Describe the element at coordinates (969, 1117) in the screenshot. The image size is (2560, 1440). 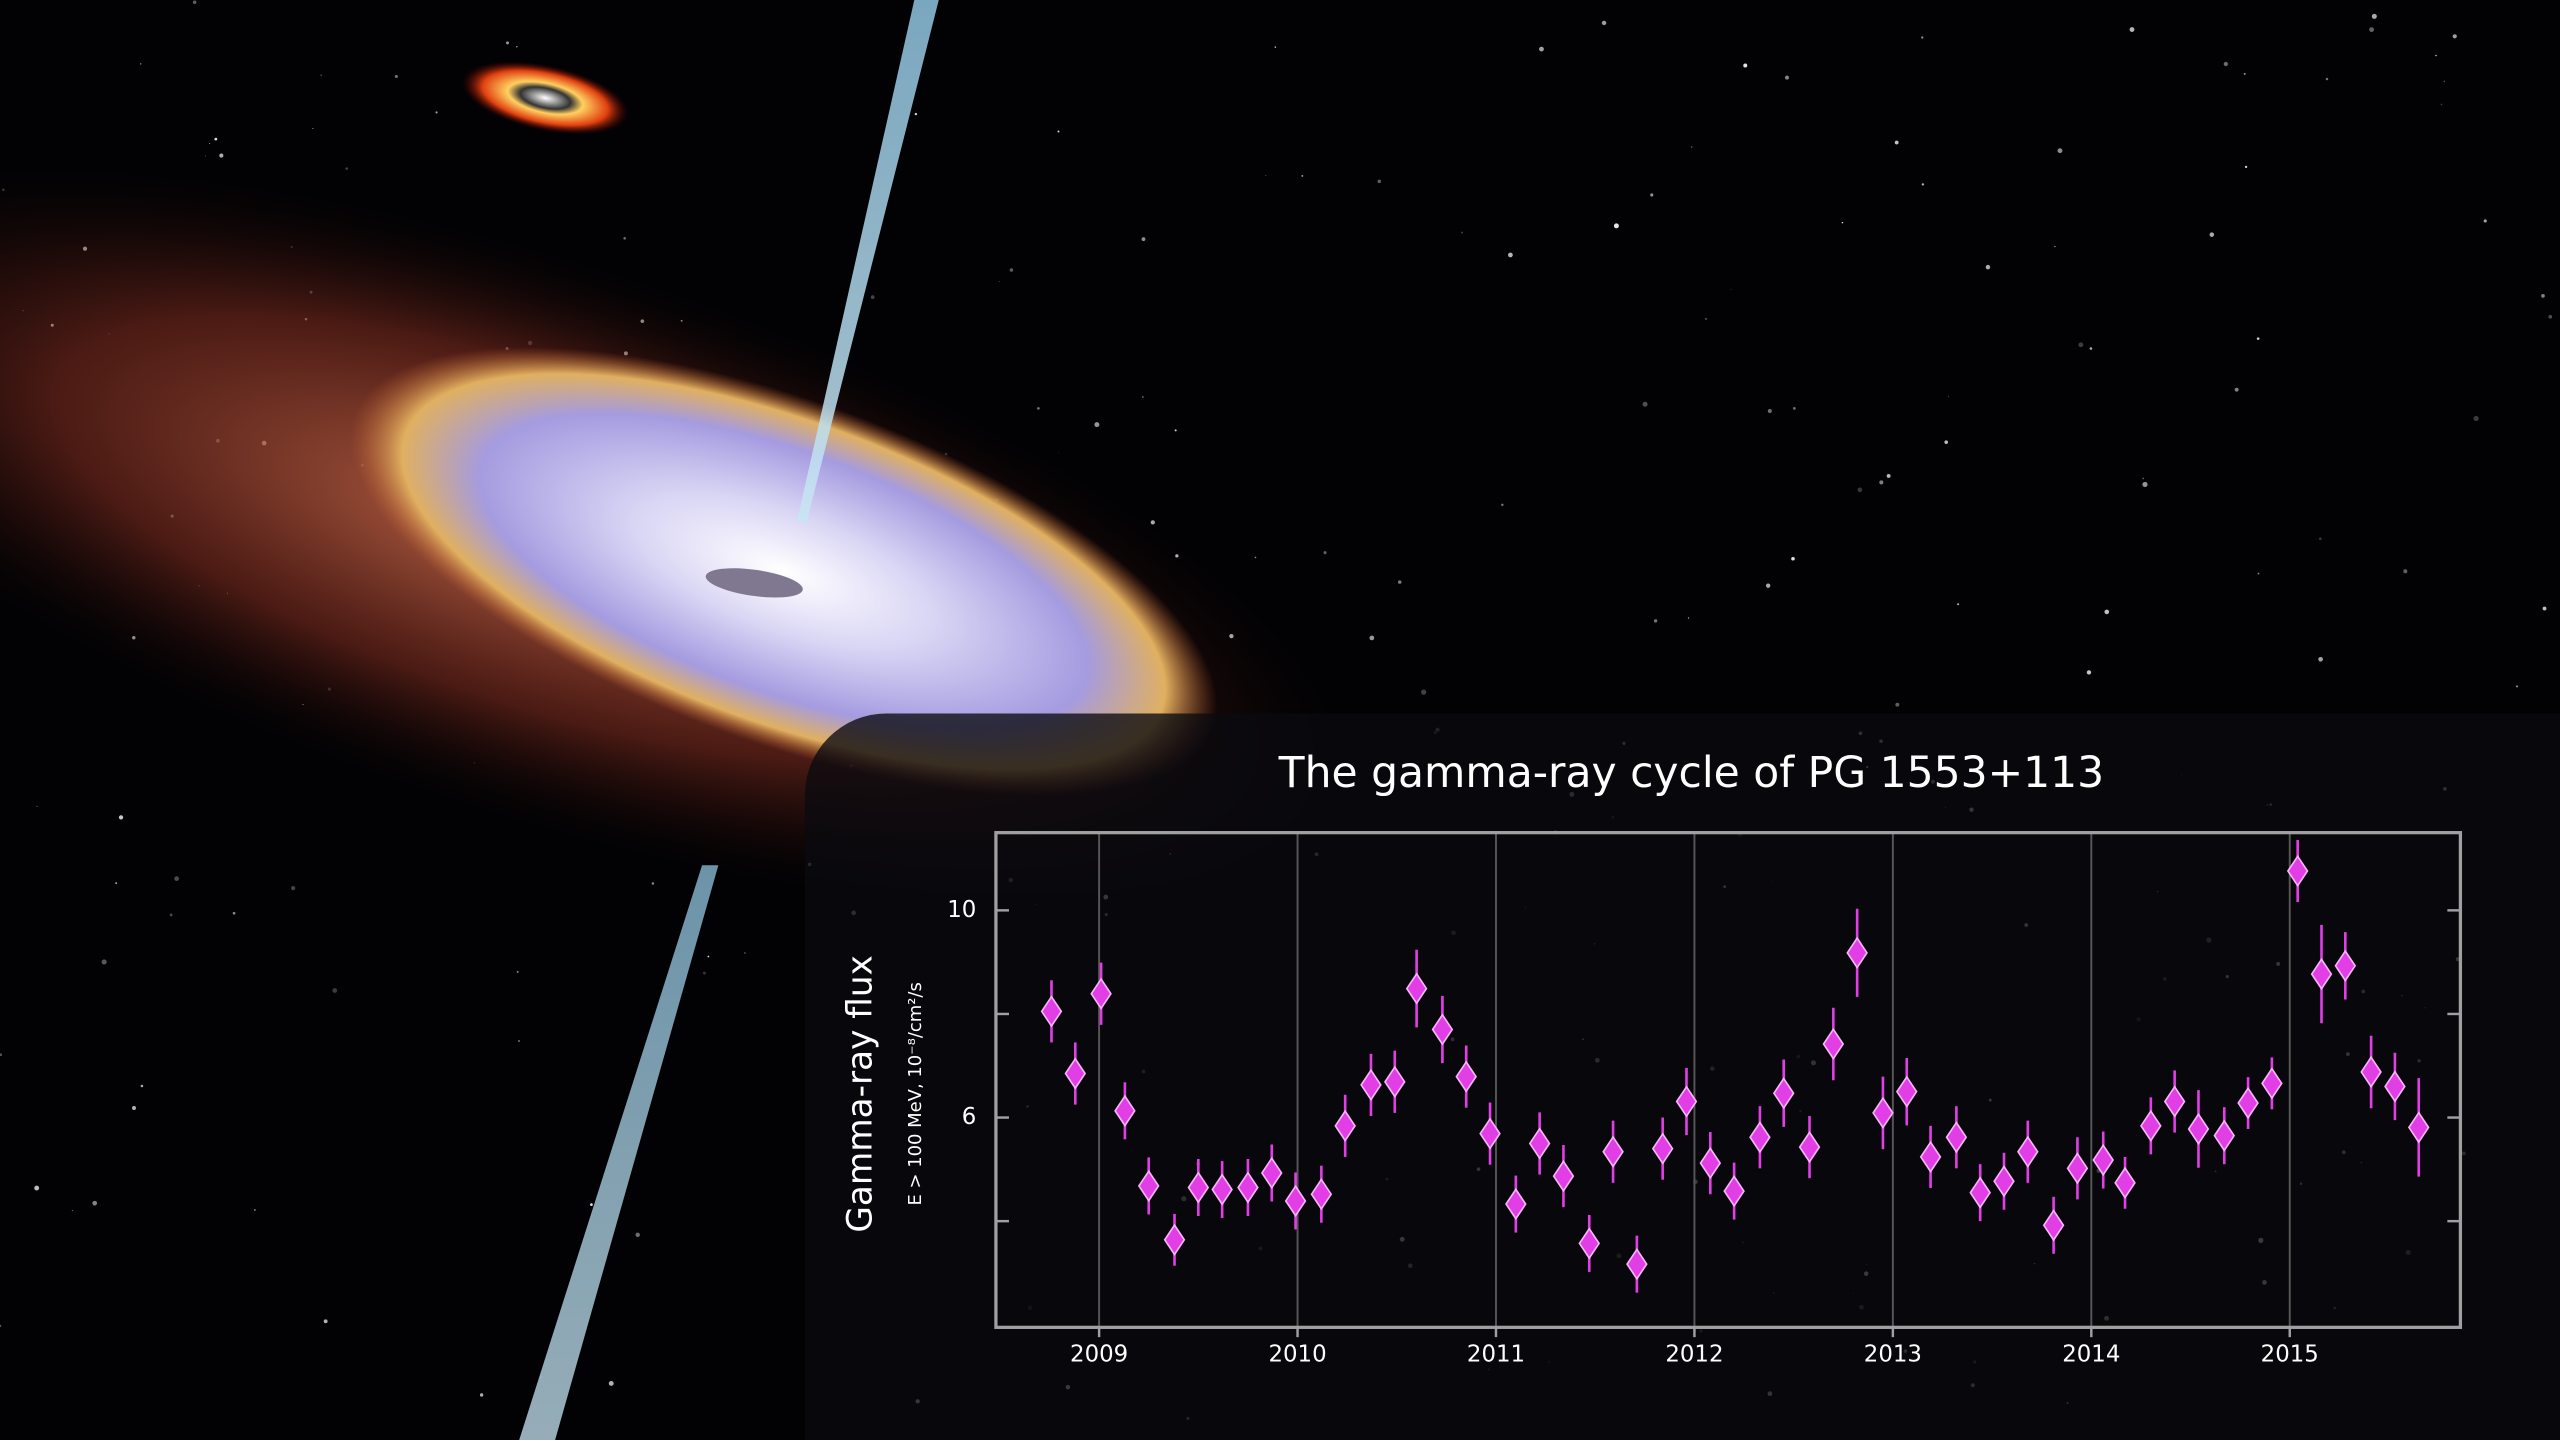
I see `y-tick-label: 6` at that location.